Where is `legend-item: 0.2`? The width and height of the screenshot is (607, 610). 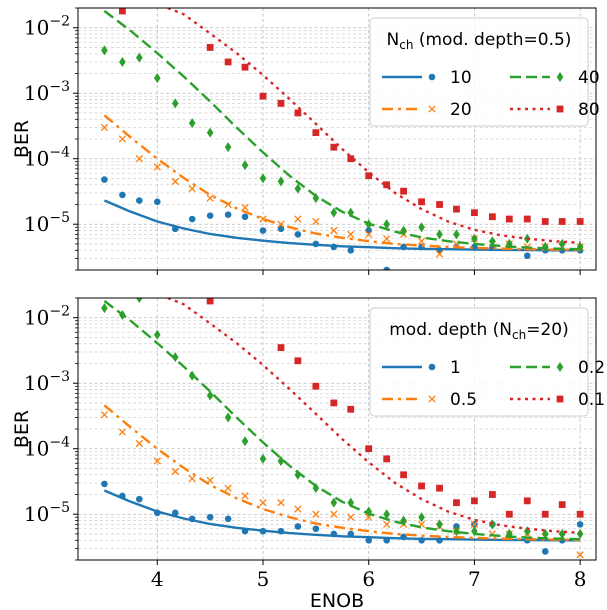
legend-item: 0.2 is located at coordinates (557, 368).